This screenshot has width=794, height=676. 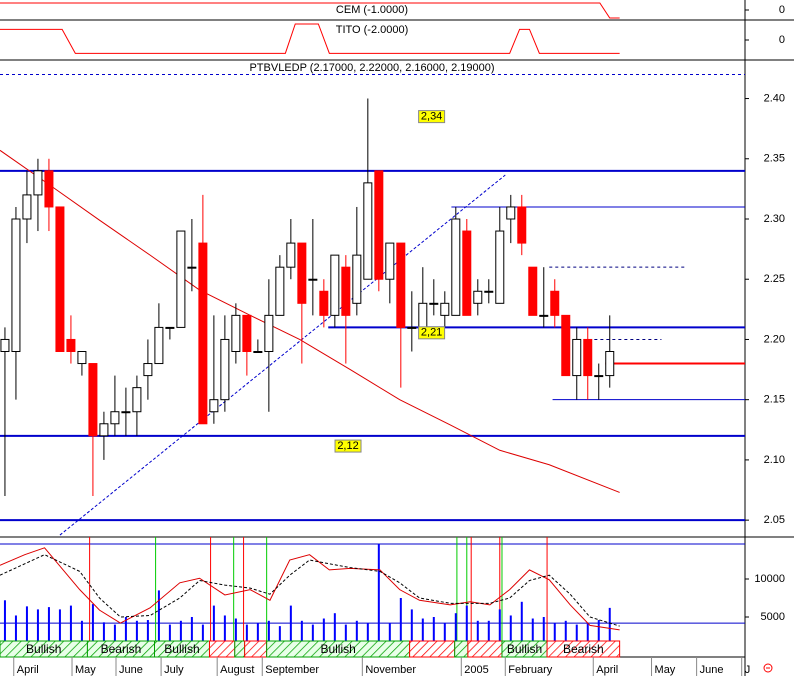 I want to click on y-tick-label: 2.15, so click(x=774, y=400).